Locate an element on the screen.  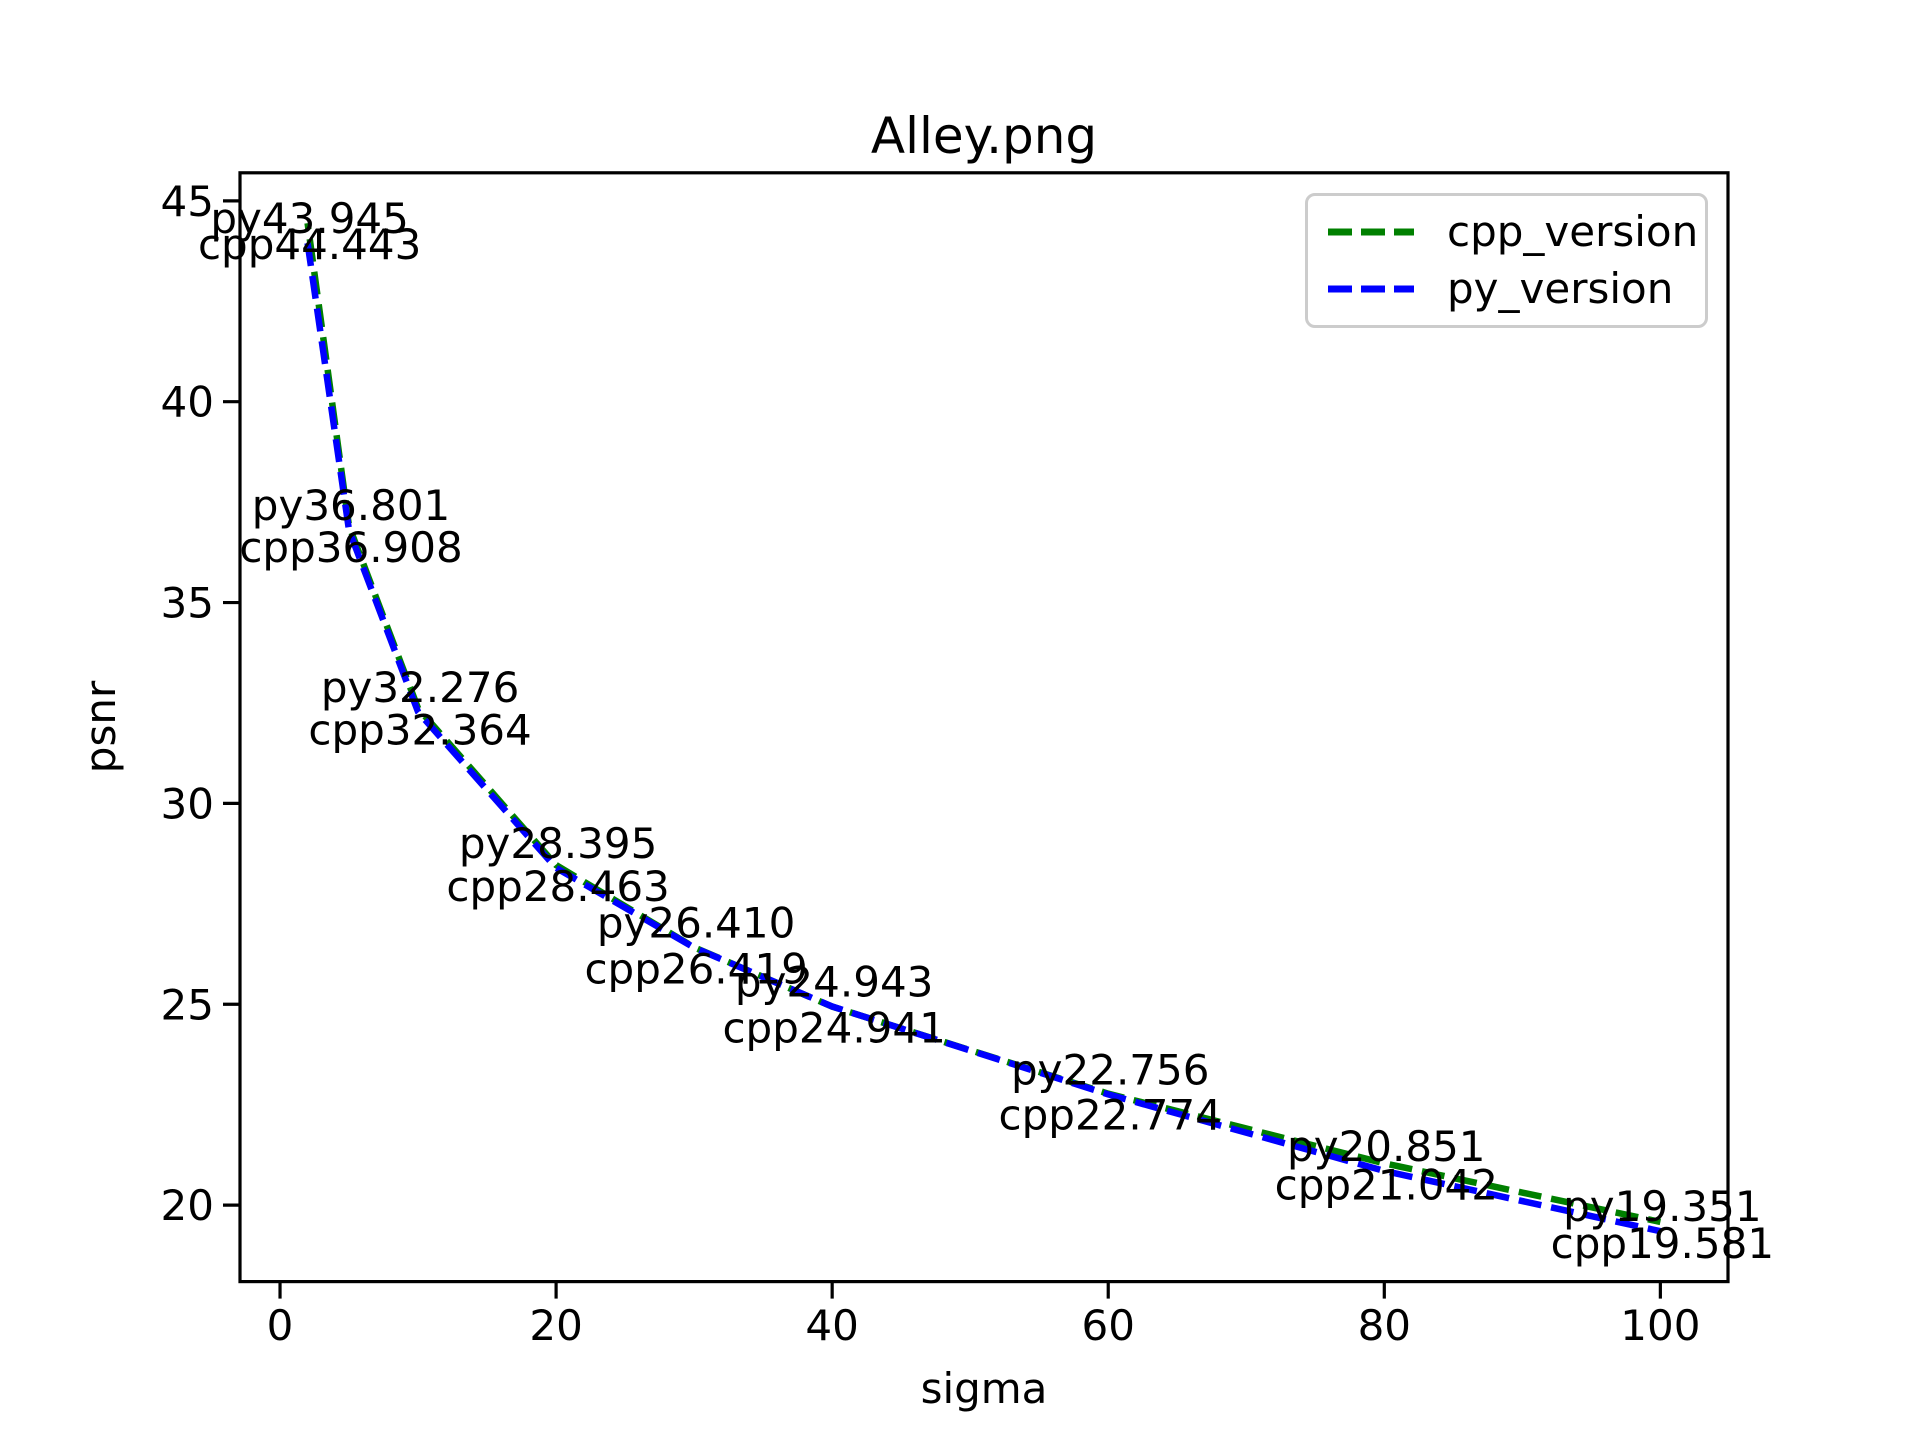
y-axis-label: psnr is located at coordinates (100, 726).